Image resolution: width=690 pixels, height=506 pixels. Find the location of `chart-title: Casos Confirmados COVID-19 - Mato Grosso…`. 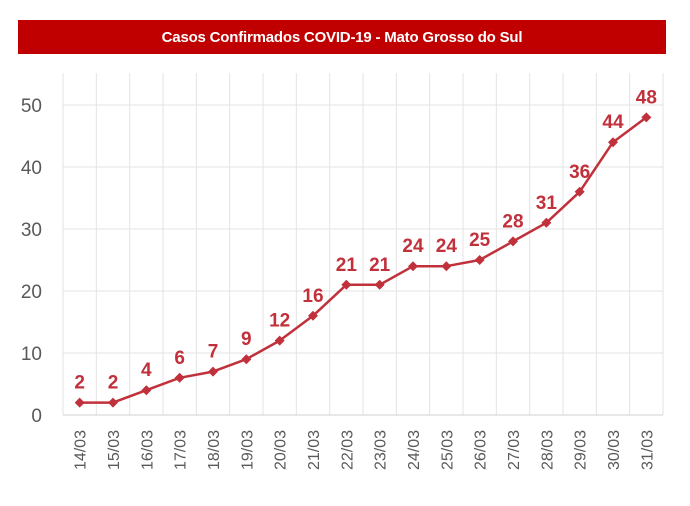

chart-title: Casos Confirmados COVID-19 - Mato Grosso… is located at coordinates (342, 37).